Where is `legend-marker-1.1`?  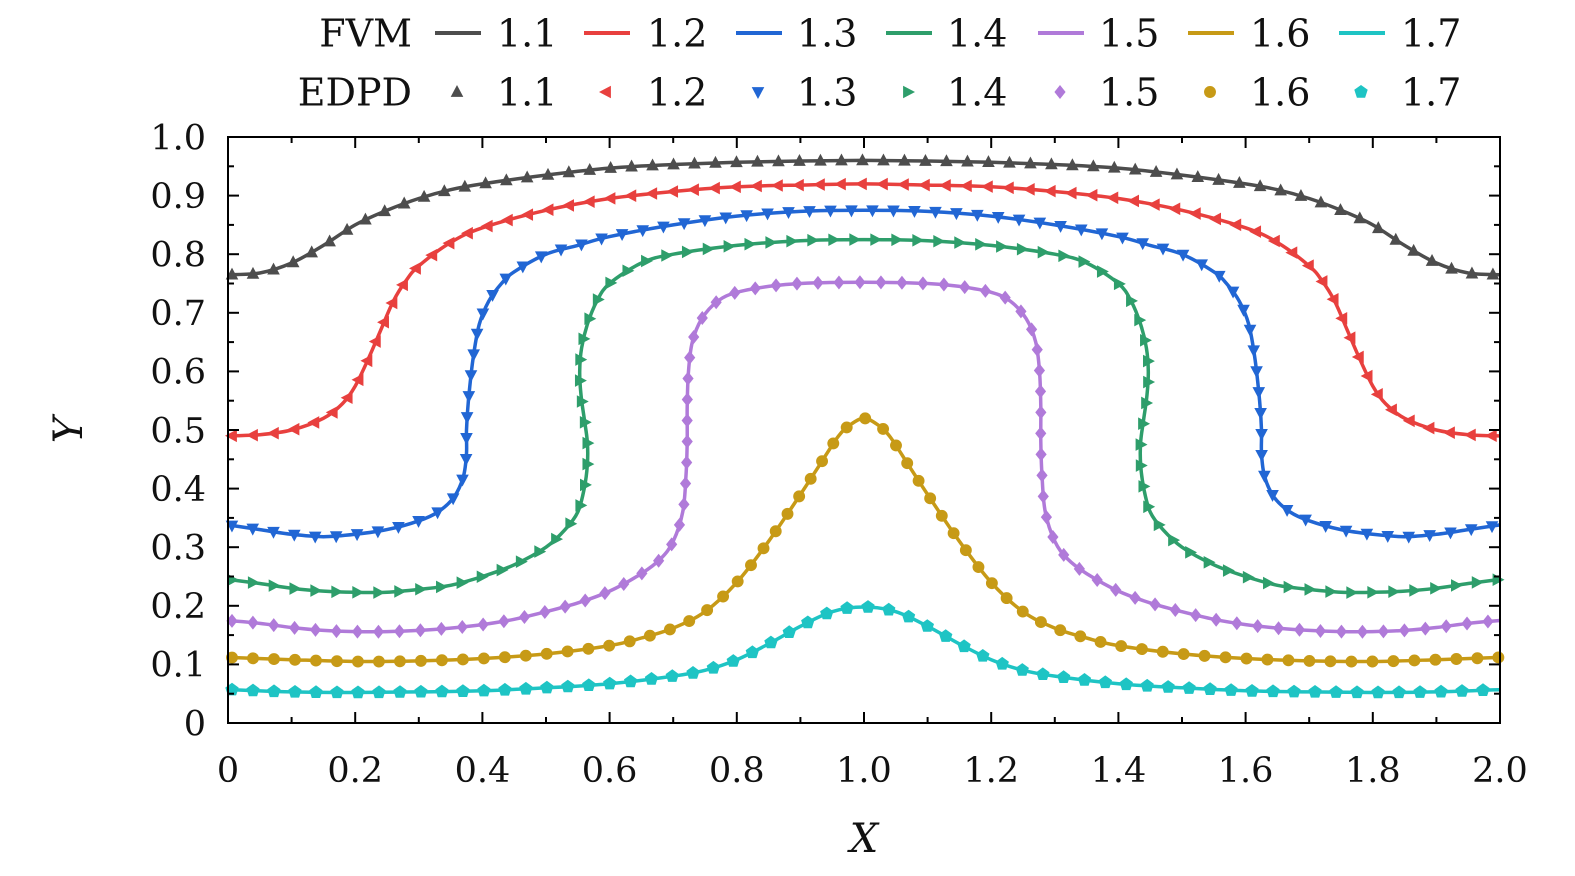
legend-marker-1.1 is located at coordinates (457, 91).